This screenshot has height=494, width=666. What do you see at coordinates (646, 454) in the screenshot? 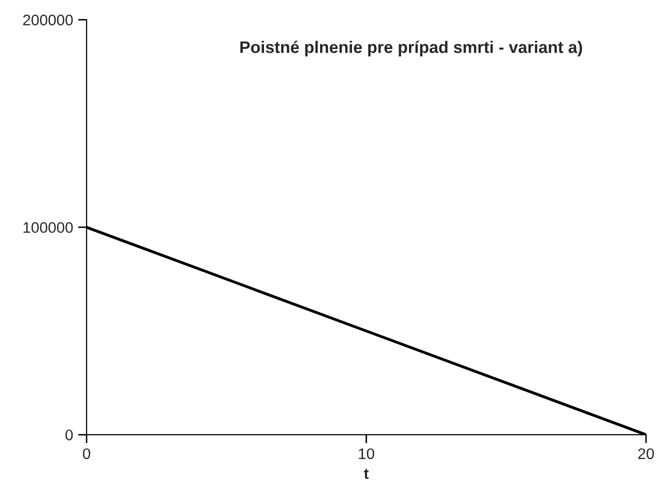
I see `x-tick-label: 20` at bounding box center [646, 454].